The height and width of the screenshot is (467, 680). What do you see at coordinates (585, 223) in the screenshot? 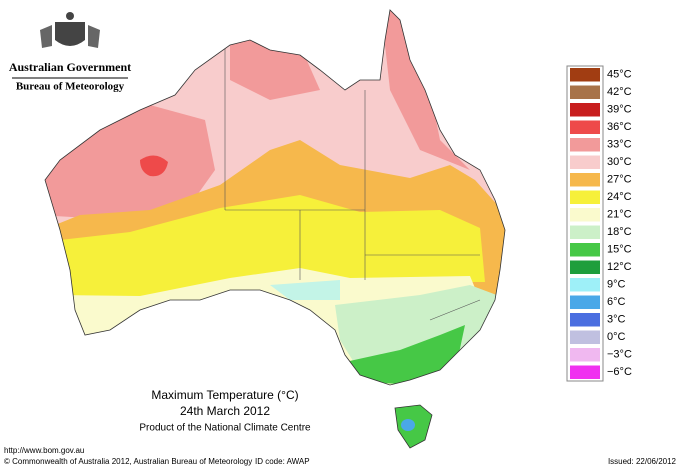
I see `legend-frame` at bounding box center [585, 223].